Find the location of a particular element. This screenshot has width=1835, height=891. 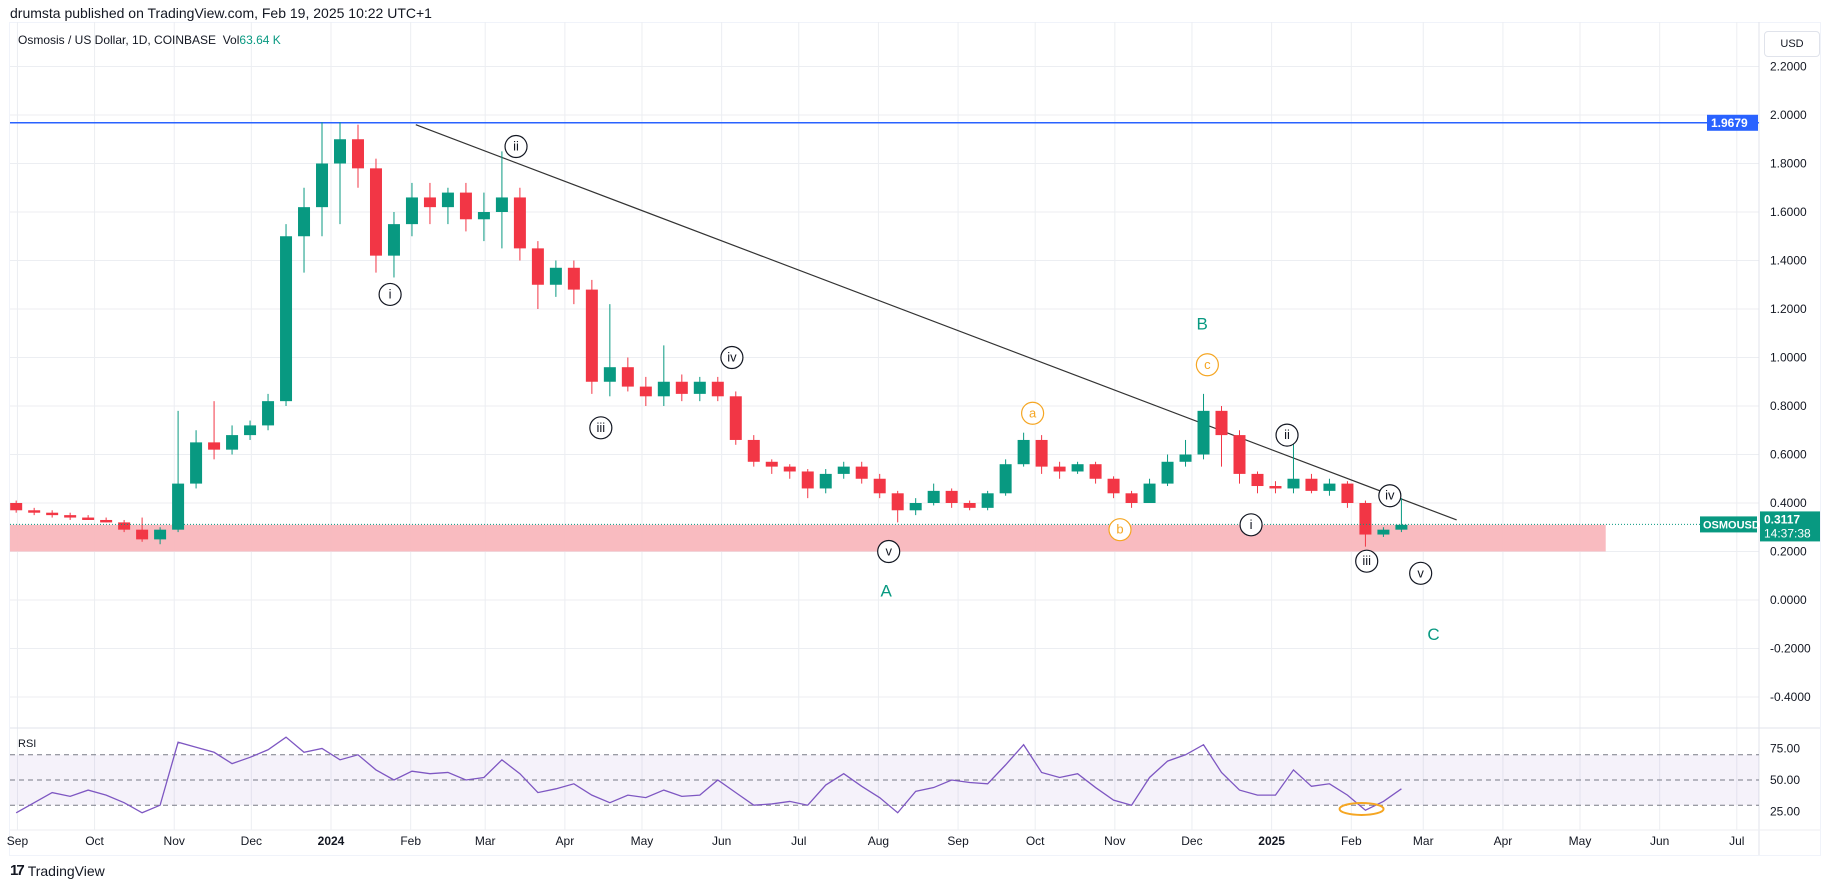

symbol-tag-bg is located at coordinates (1728, 524).